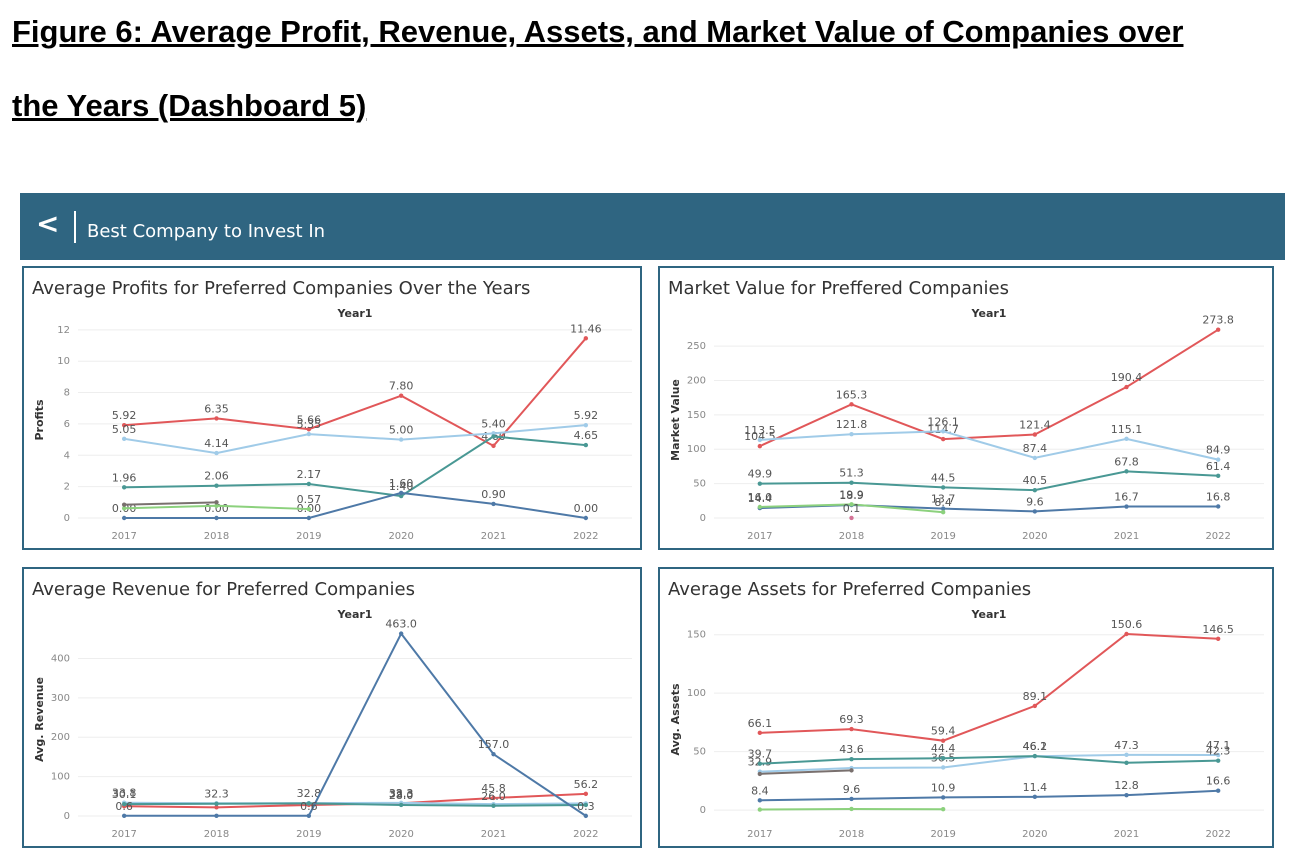 The width and height of the screenshot is (1300, 867). What do you see at coordinates (1126, 461) in the screenshot?
I see `data-label: 67.8` at bounding box center [1126, 461].